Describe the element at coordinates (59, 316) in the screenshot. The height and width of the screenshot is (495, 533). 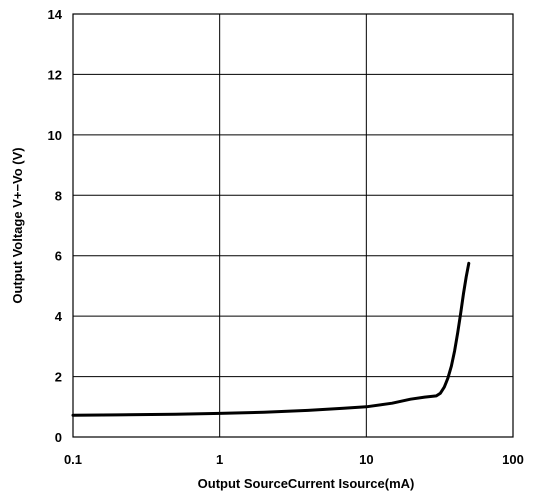
I see `y-tick-label: 4` at that location.